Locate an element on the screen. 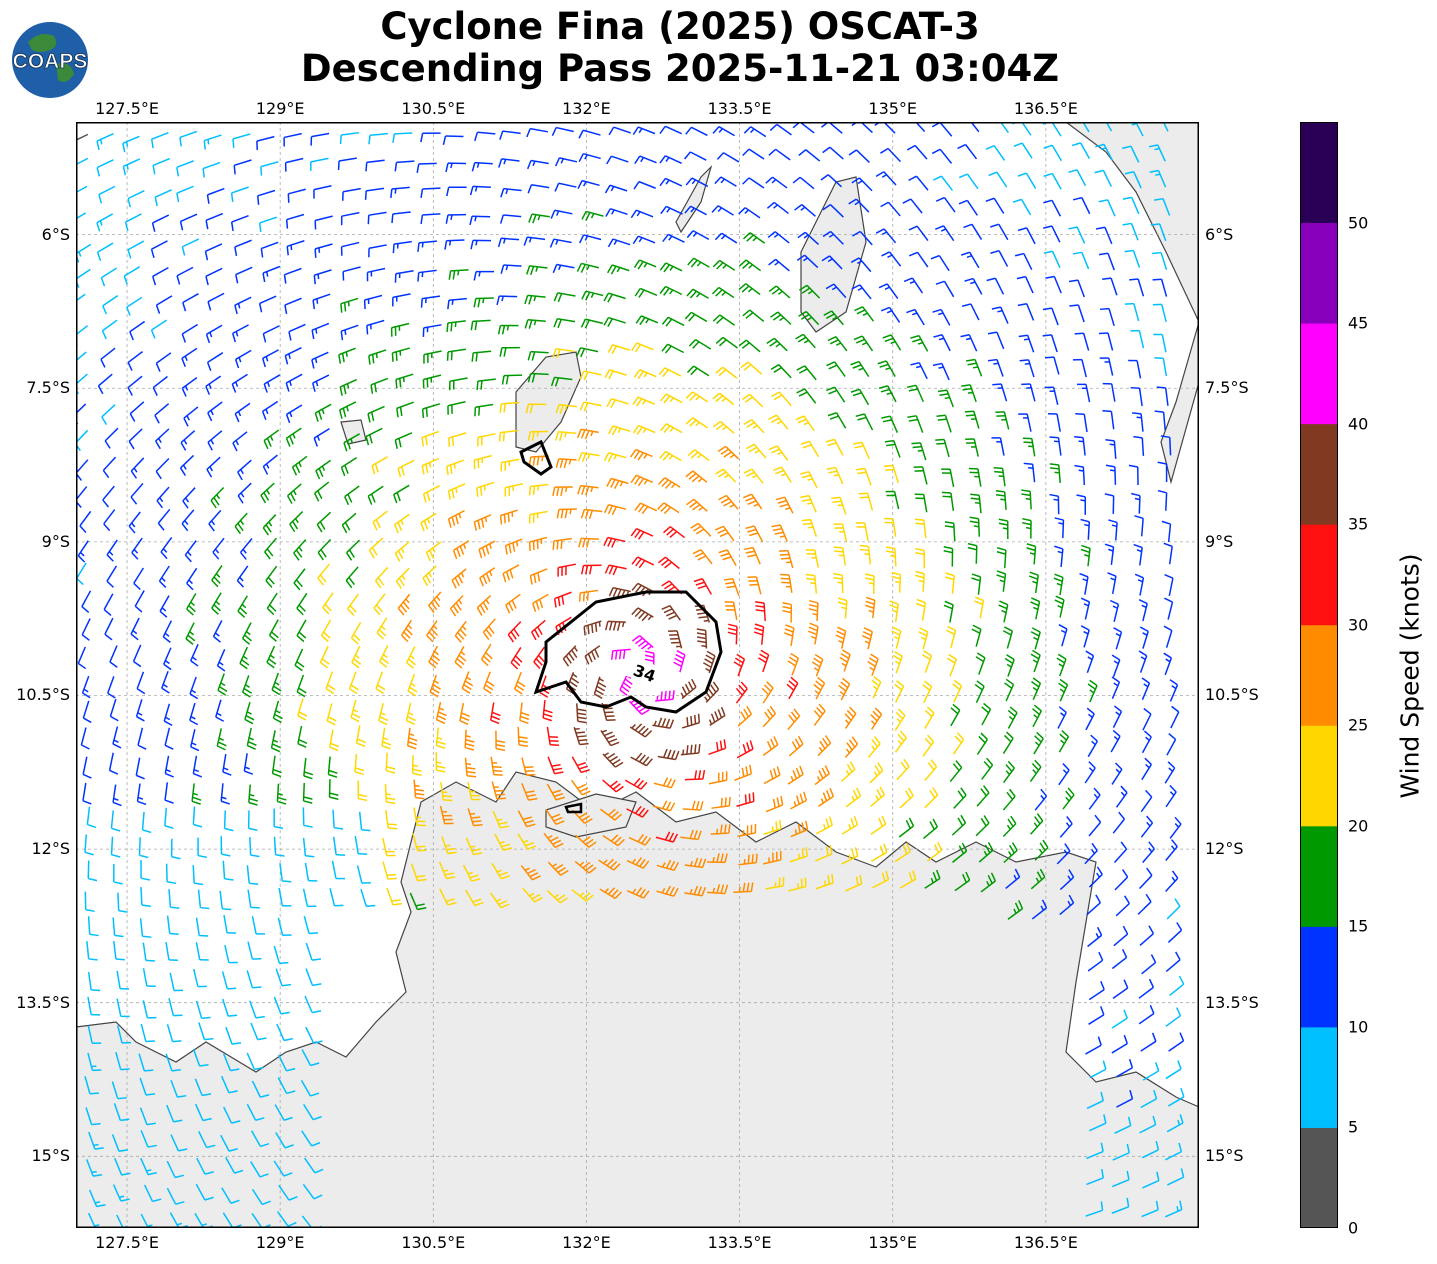  colorbar-band is located at coordinates (1319, 977).